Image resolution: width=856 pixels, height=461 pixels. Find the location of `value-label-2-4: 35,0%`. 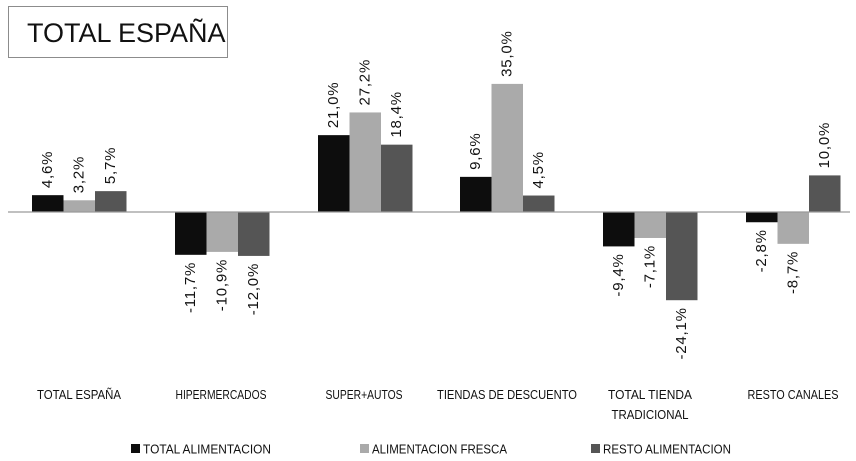

value-label-2-4: 35,0% is located at coordinates (507, 53).